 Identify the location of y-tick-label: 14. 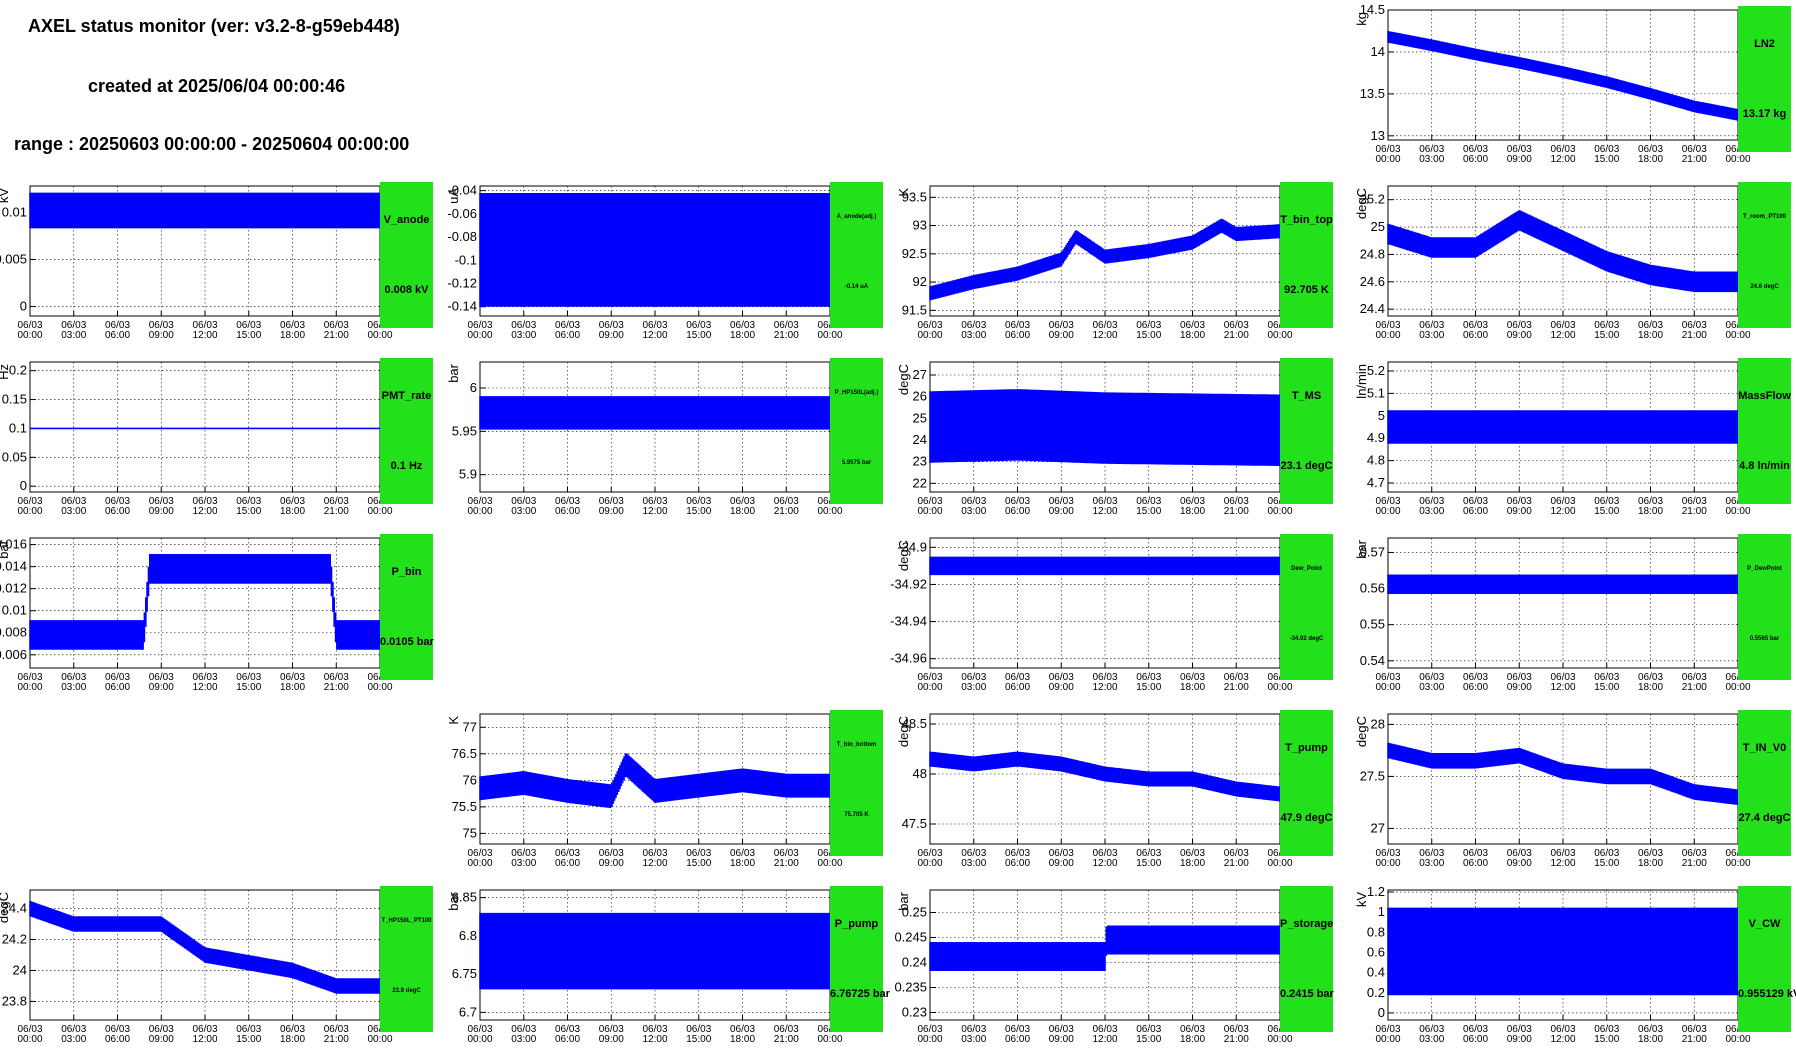
(1378, 51).